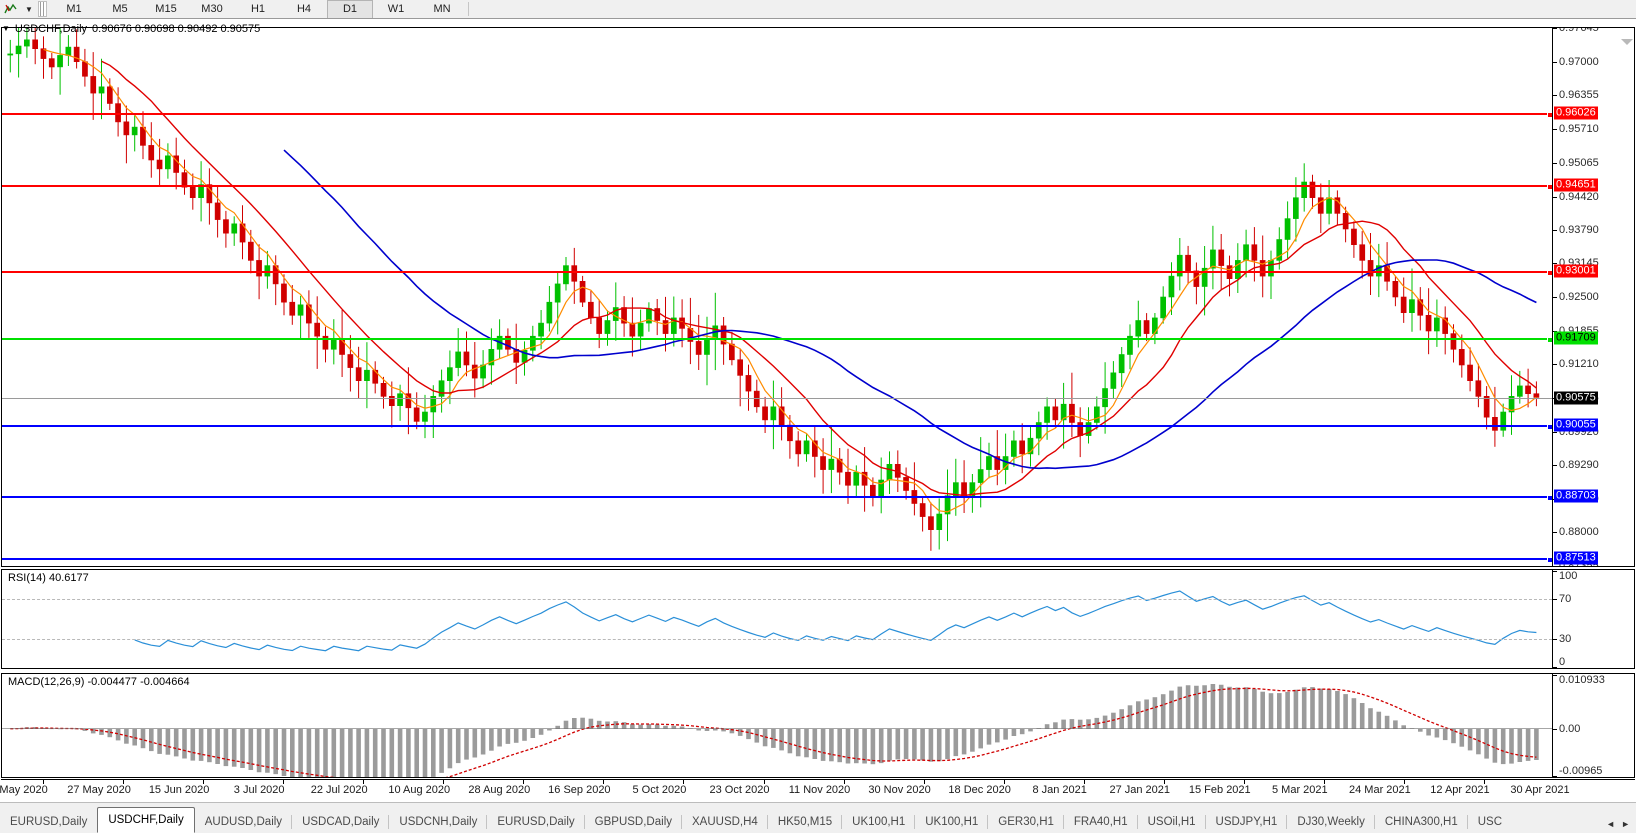 Image resolution: width=1636 pixels, height=833 pixels. I want to click on price-level-tag-resistance: 0.93001, so click(1576, 271).